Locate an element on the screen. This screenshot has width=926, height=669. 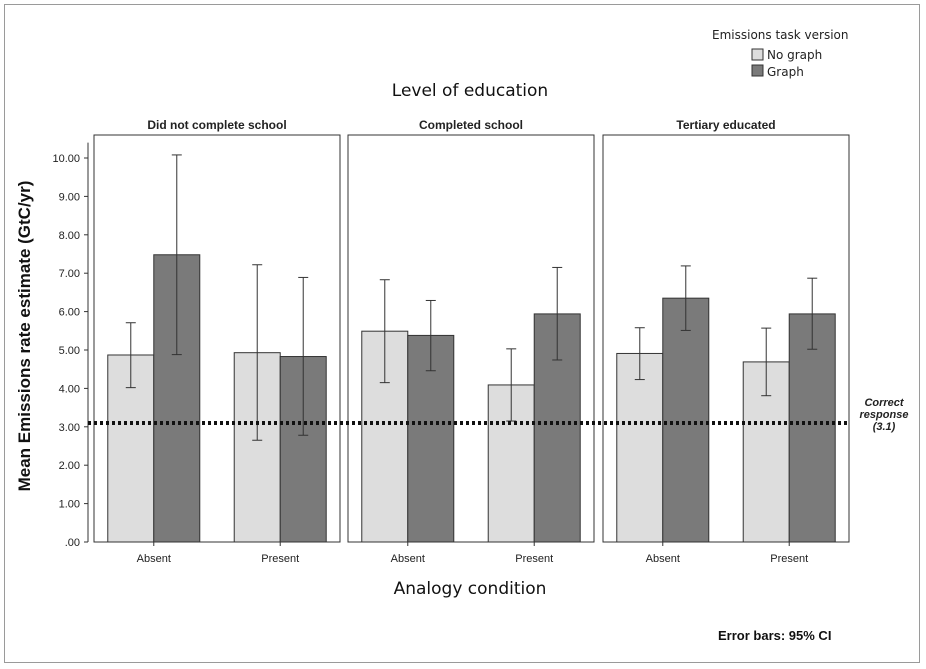
y-tick-label: 4.00 is located at coordinates (69, 389).